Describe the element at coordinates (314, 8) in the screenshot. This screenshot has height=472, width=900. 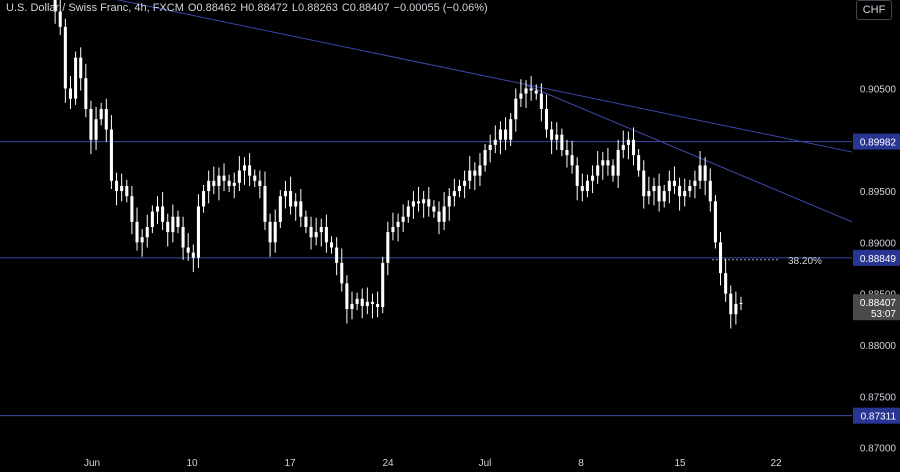
I see `ohlc-low: L0.88263` at that location.